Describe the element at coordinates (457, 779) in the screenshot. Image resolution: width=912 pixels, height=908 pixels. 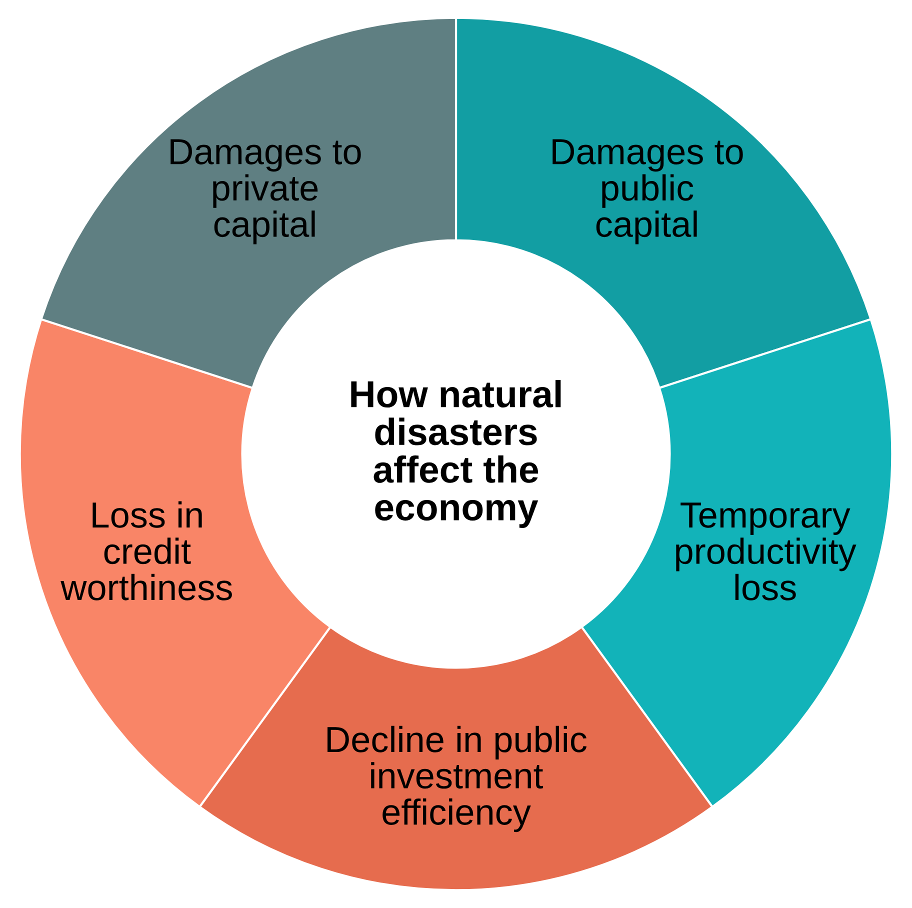
I see `slice-label: Decline in public investment efficiency` at that location.